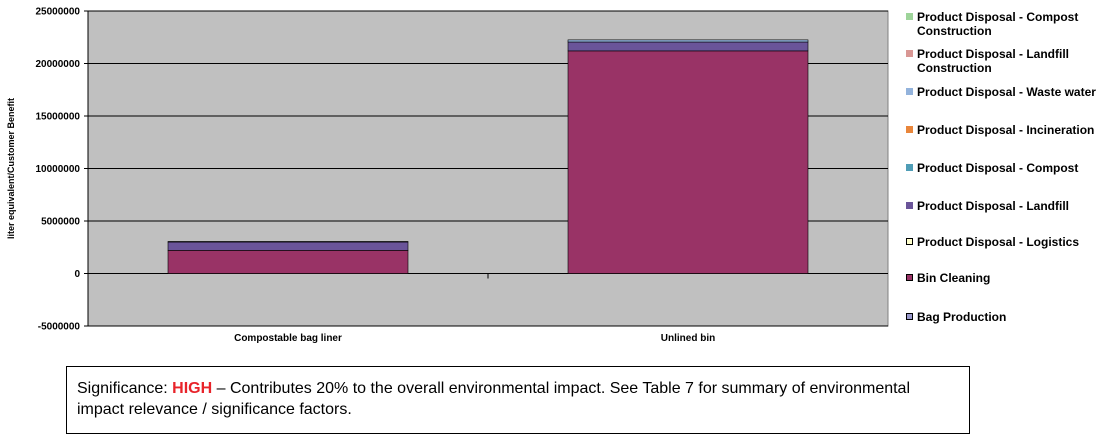 Image resolution: width=1116 pixels, height=438 pixels. What do you see at coordinates (954, 278) in the screenshot?
I see `legend-label: Bin Cleaning` at bounding box center [954, 278].